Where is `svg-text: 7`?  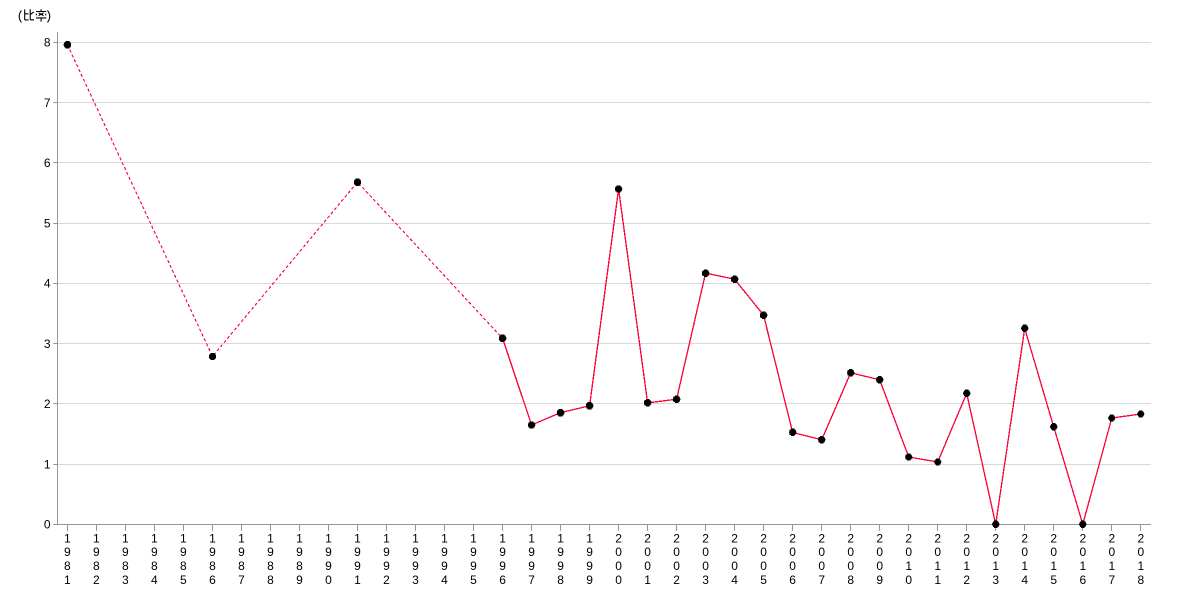 svg-text: 7 is located at coordinates (47, 103).